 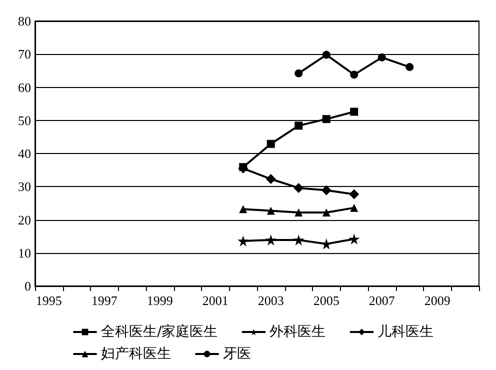 I want to click on y-tick-label: 20, so click(x=24, y=220).